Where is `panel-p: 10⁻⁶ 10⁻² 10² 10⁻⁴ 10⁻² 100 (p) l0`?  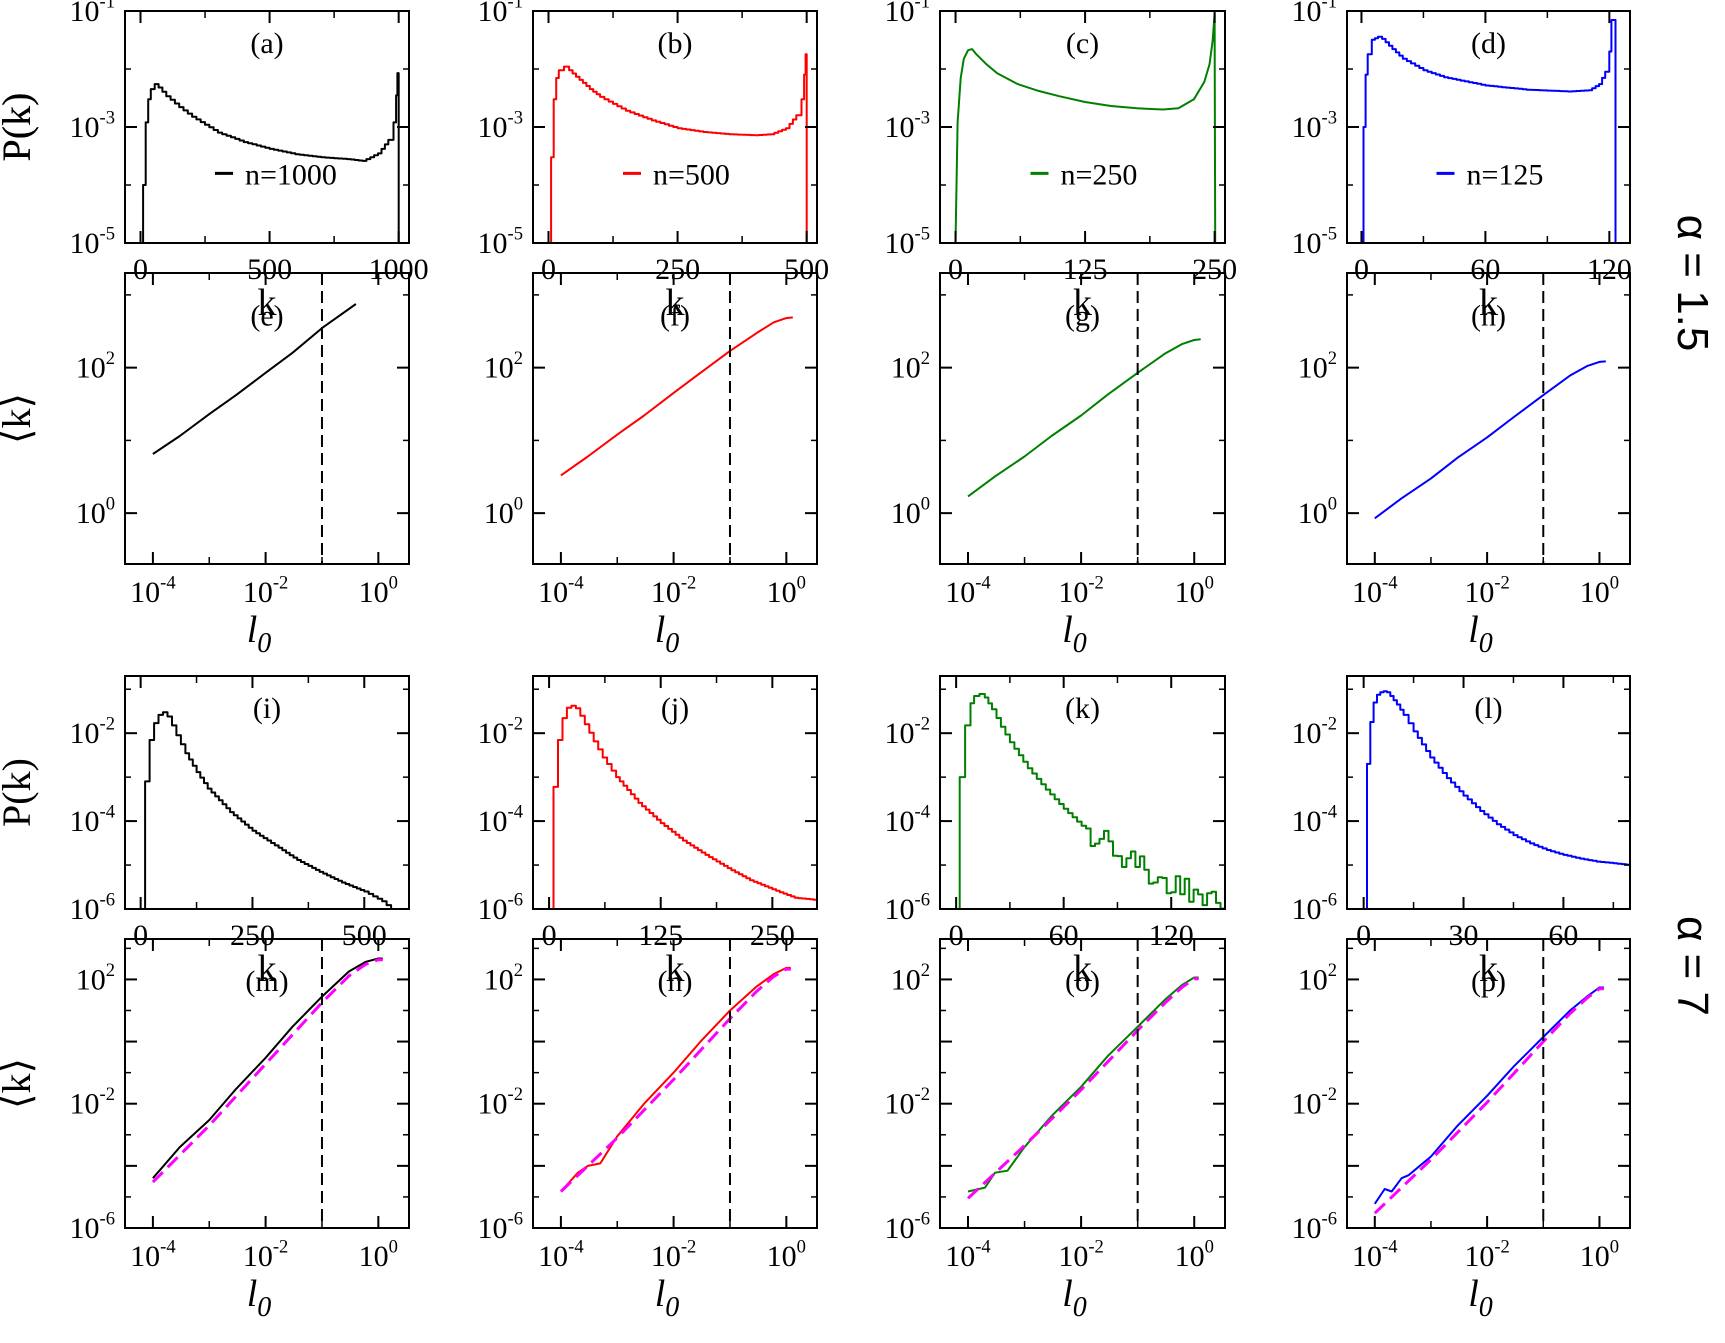 panel-p: 10⁻⁶ 10⁻² 10² 10⁻⁴ 10⁻² 100 (p) l0 is located at coordinates (1461, 1130).